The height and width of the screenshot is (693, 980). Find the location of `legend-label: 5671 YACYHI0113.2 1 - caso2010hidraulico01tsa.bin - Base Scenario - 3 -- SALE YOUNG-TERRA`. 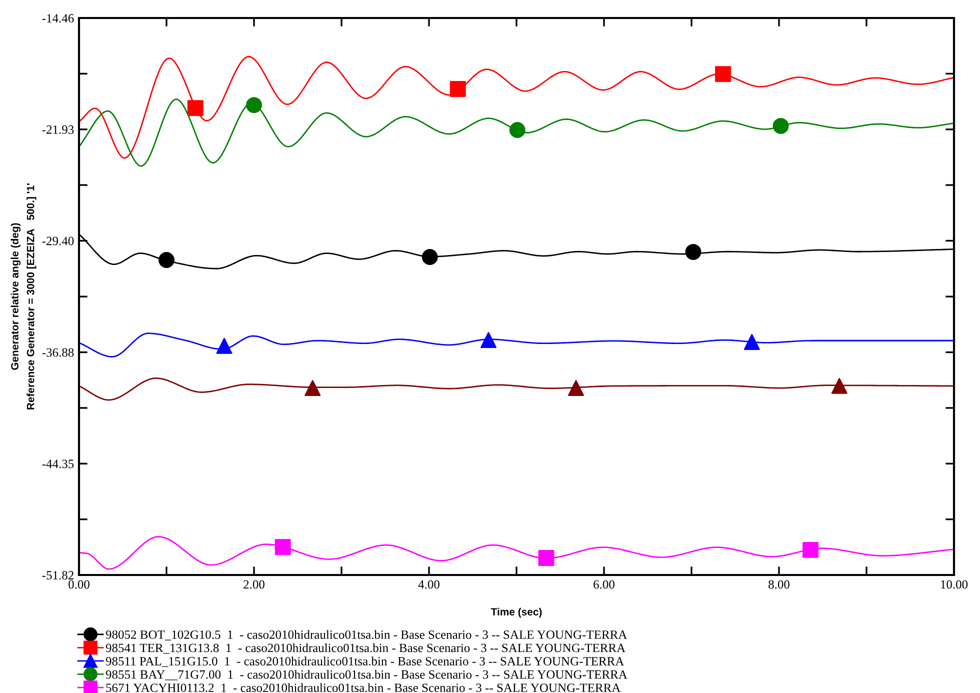

legend-label: 5671 YACYHI0113.2 1 - caso2010hidraulico01tsa.bin - Base Scenario - 3 -- SALE YOUNG-TERRA is located at coordinates (363, 687).